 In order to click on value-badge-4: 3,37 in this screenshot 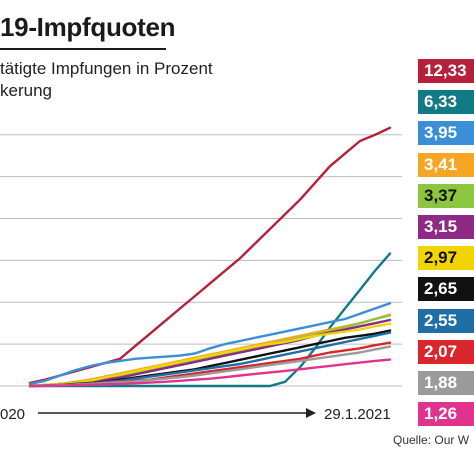, I will do `click(446, 195)`.